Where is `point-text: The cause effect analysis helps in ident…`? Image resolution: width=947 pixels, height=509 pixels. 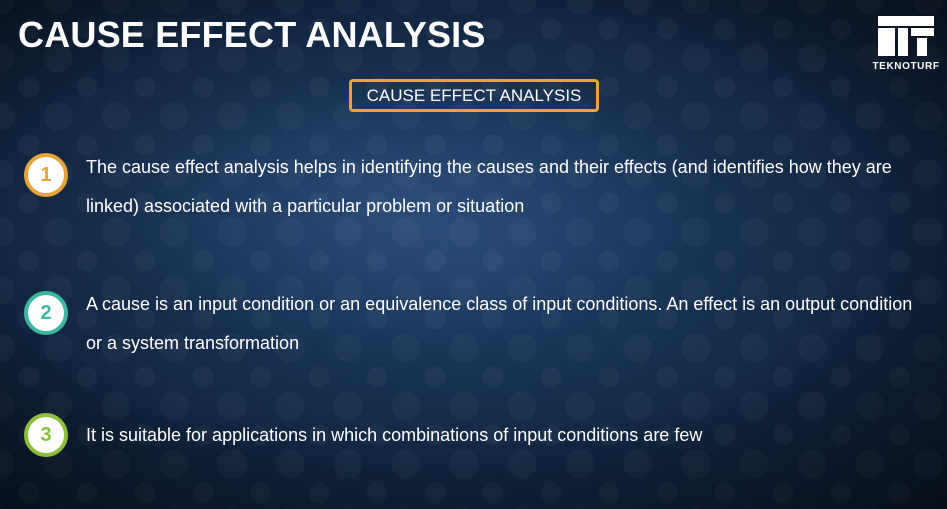 point-text: The cause effect analysis helps in ident… is located at coordinates (489, 186).